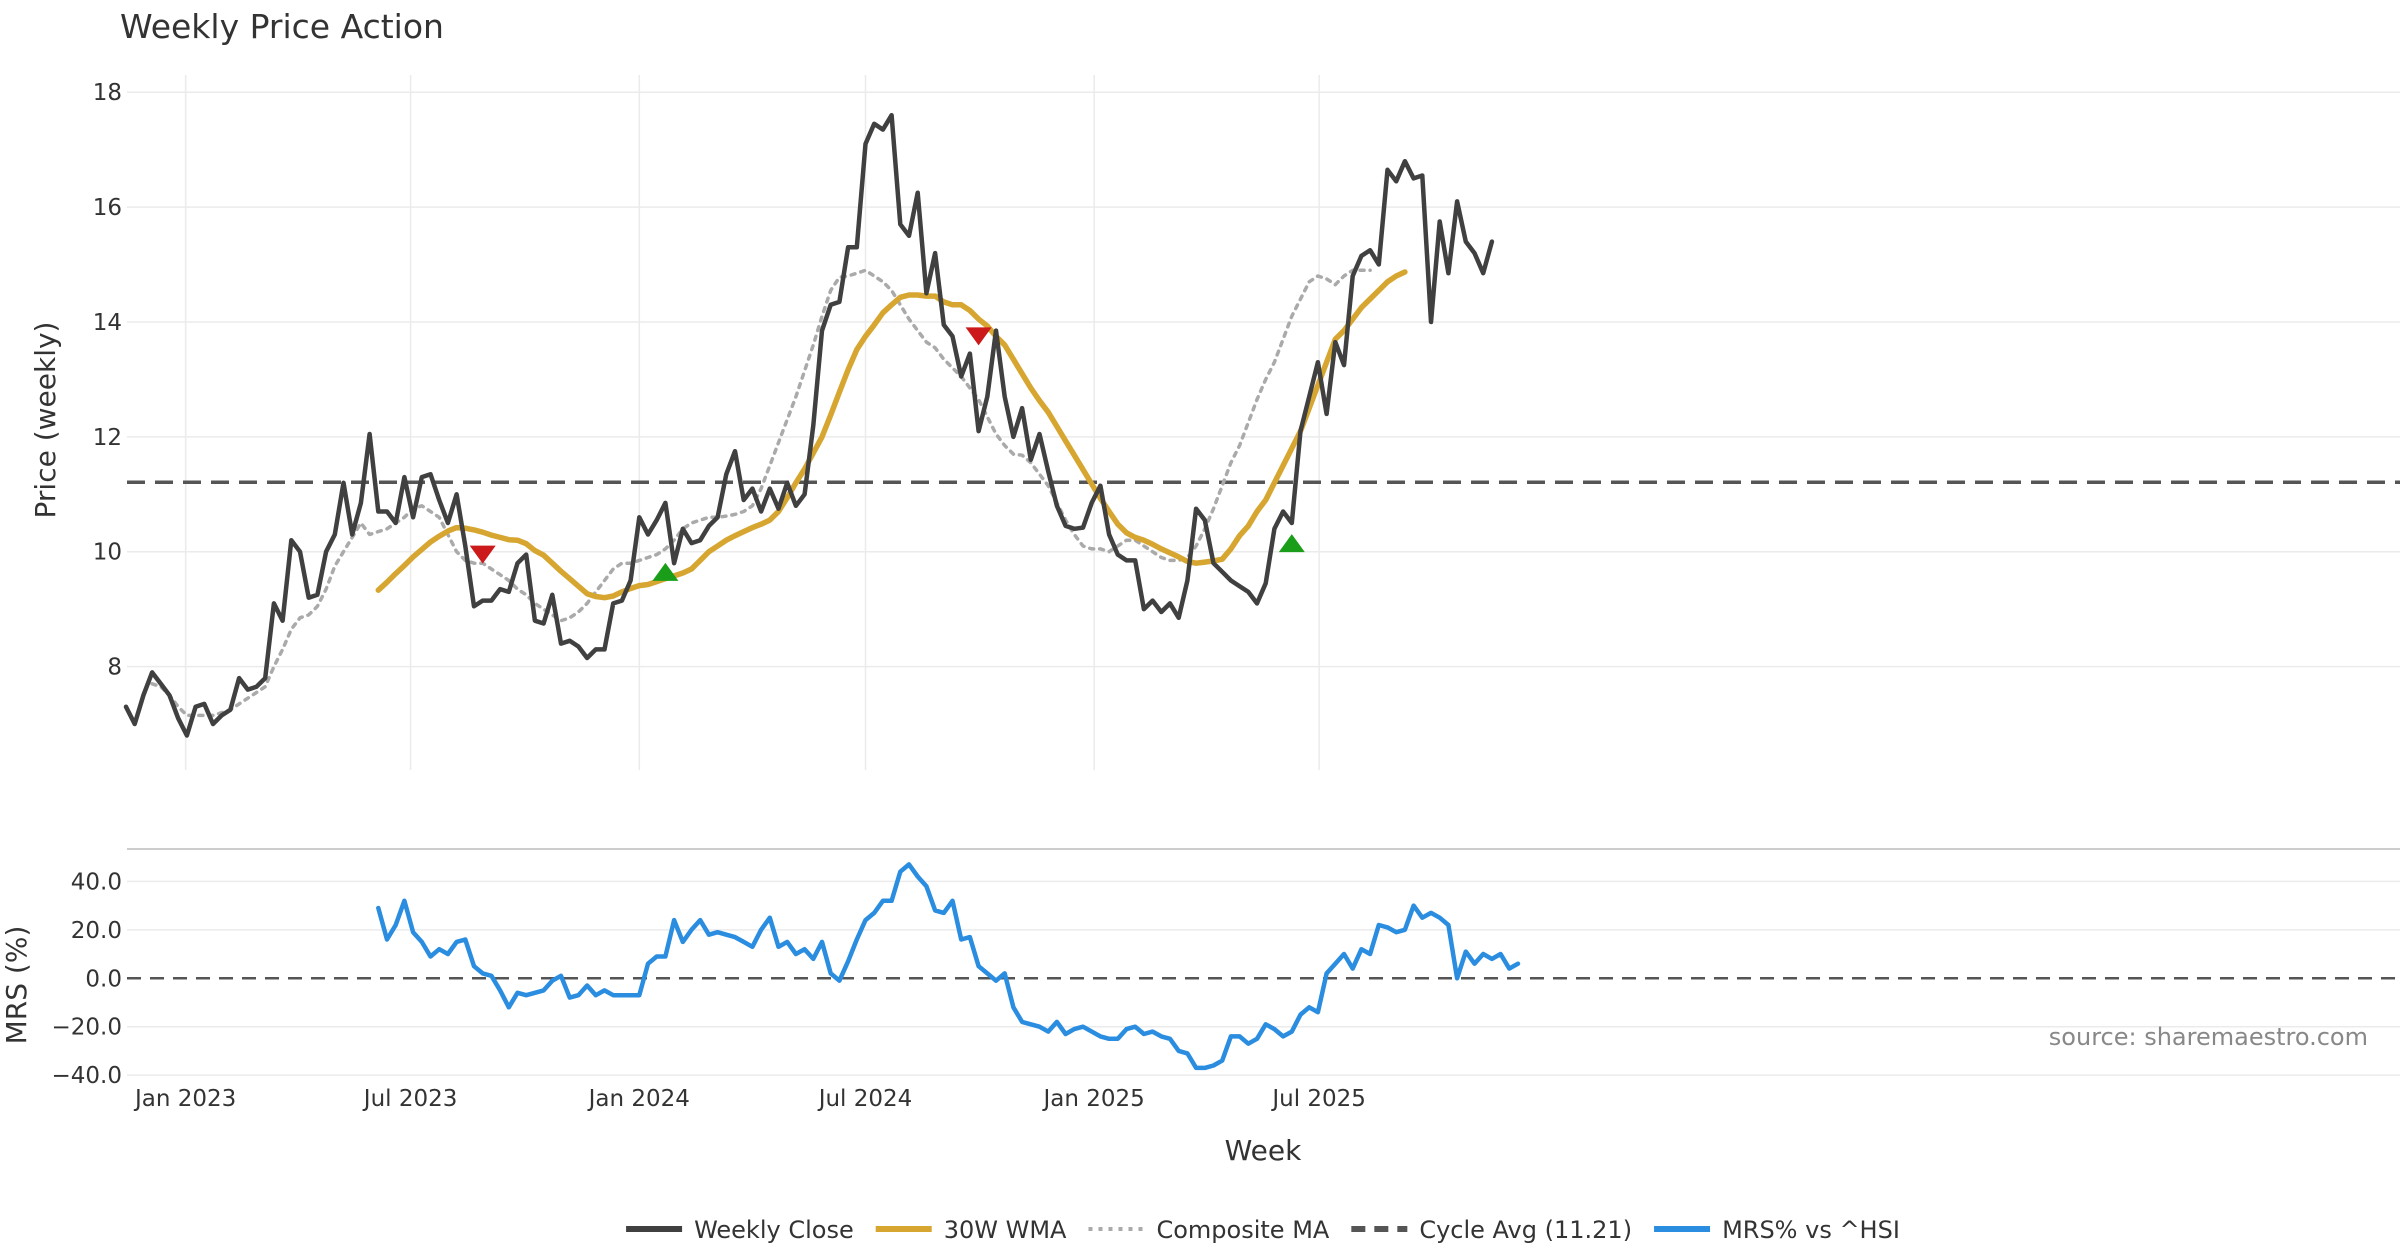 This screenshot has height=1260, width=2400. What do you see at coordinates (16, 985) in the screenshot?
I see `mrs-y-axis-label: MRS (%)` at bounding box center [16, 985].